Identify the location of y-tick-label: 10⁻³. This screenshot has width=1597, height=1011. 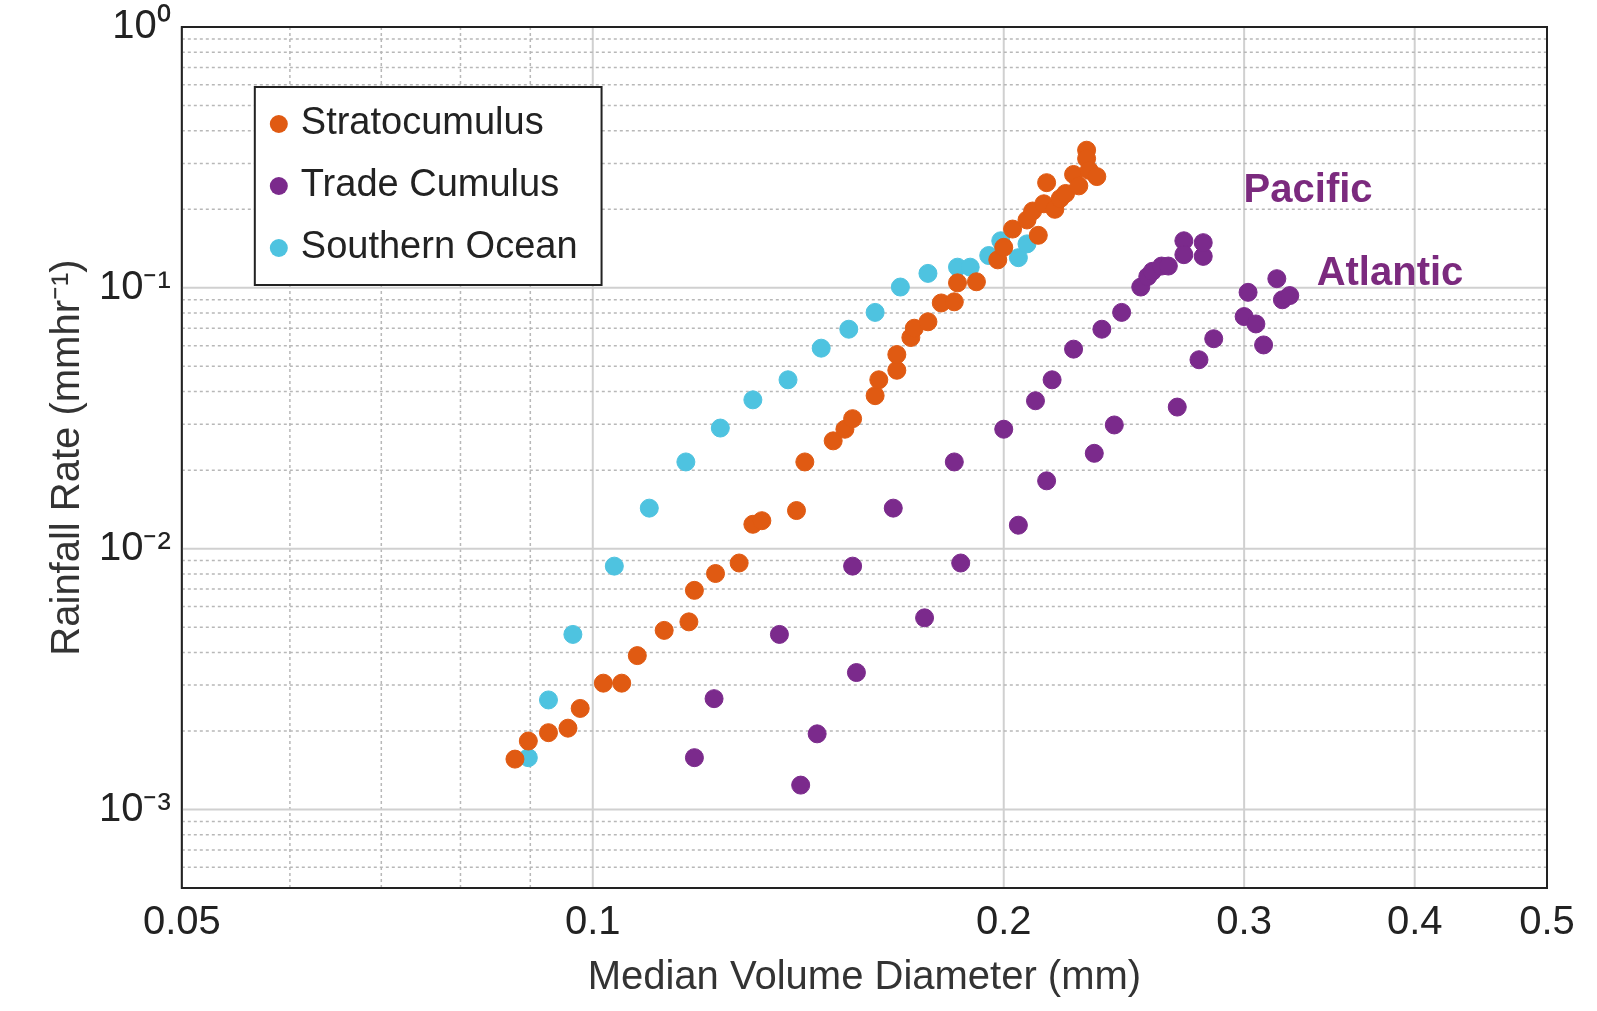
(135, 806).